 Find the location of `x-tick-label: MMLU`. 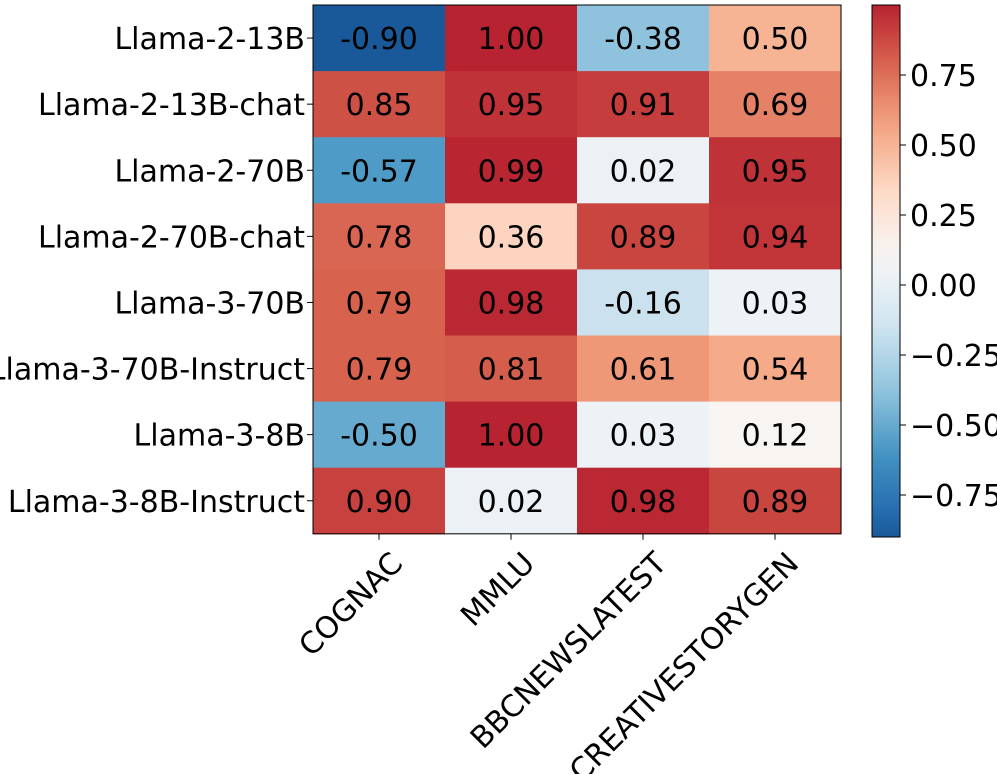

x-tick-label: MMLU is located at coordinates (498, 590).